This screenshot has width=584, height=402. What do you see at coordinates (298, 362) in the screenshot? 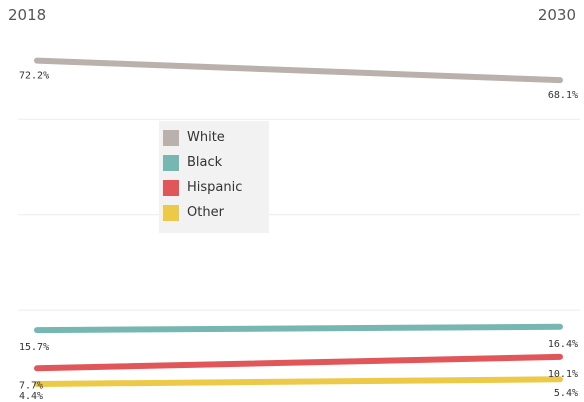
I see `series-line-hispanic` at bounding box center [298, 362].